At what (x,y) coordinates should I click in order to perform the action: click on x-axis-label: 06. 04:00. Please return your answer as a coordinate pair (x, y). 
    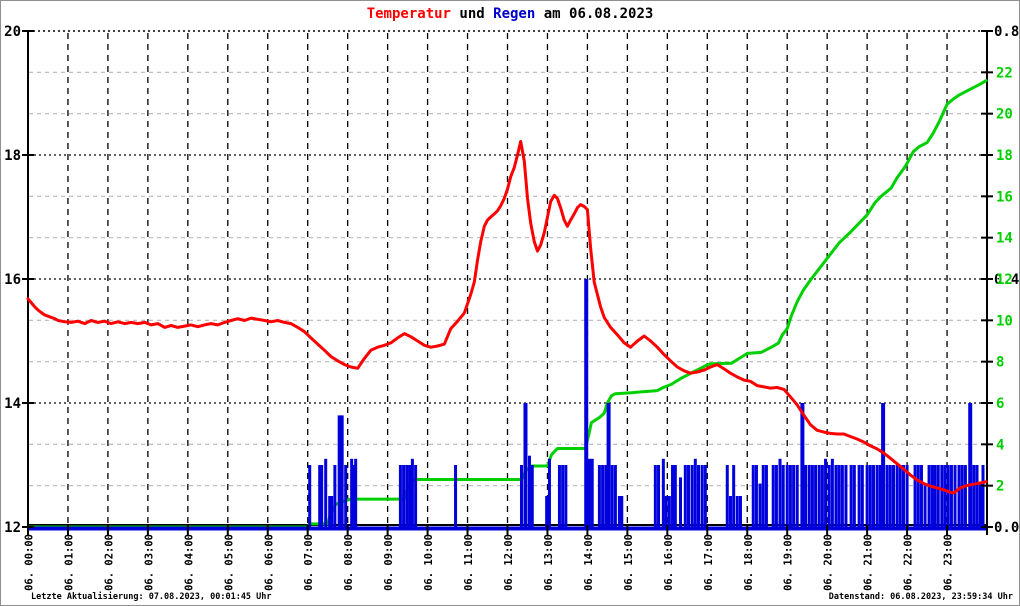
    Looking at the image, I should click on (189, 562).